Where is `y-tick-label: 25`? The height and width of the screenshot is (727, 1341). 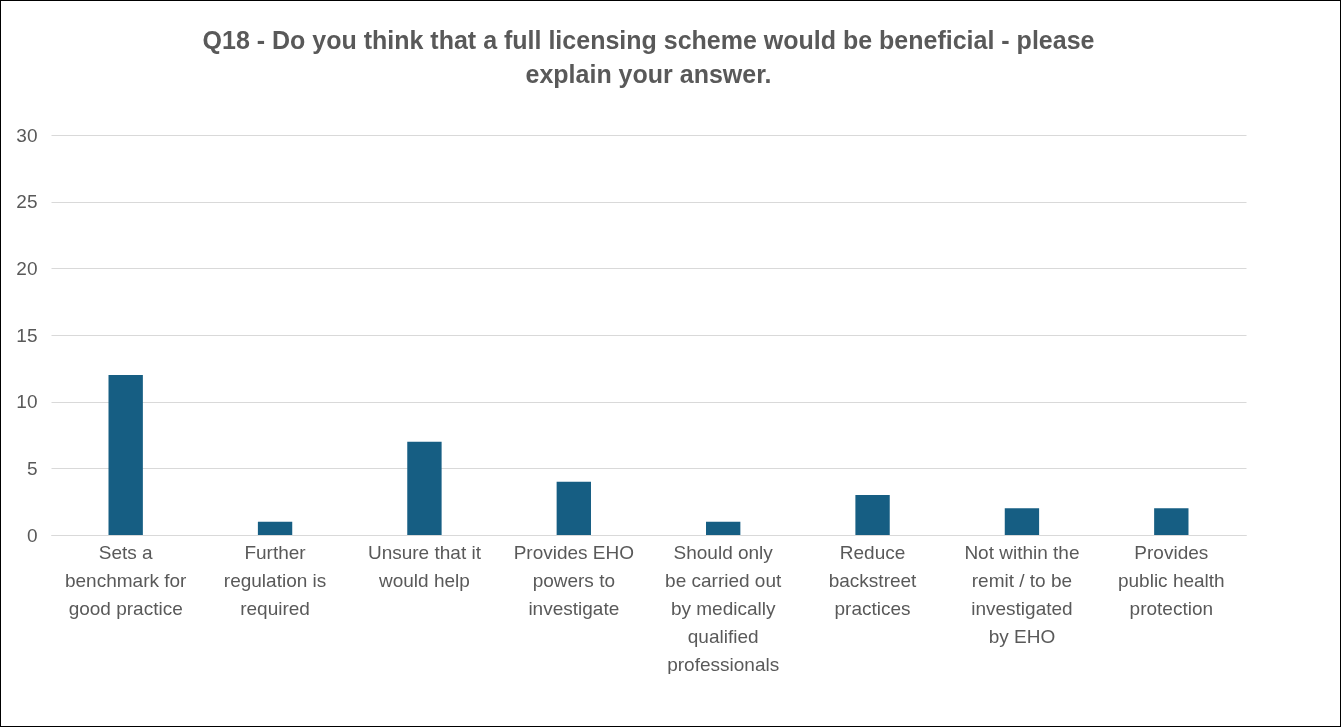 y-tick-label: 25 is located at coordinates (27, 202).